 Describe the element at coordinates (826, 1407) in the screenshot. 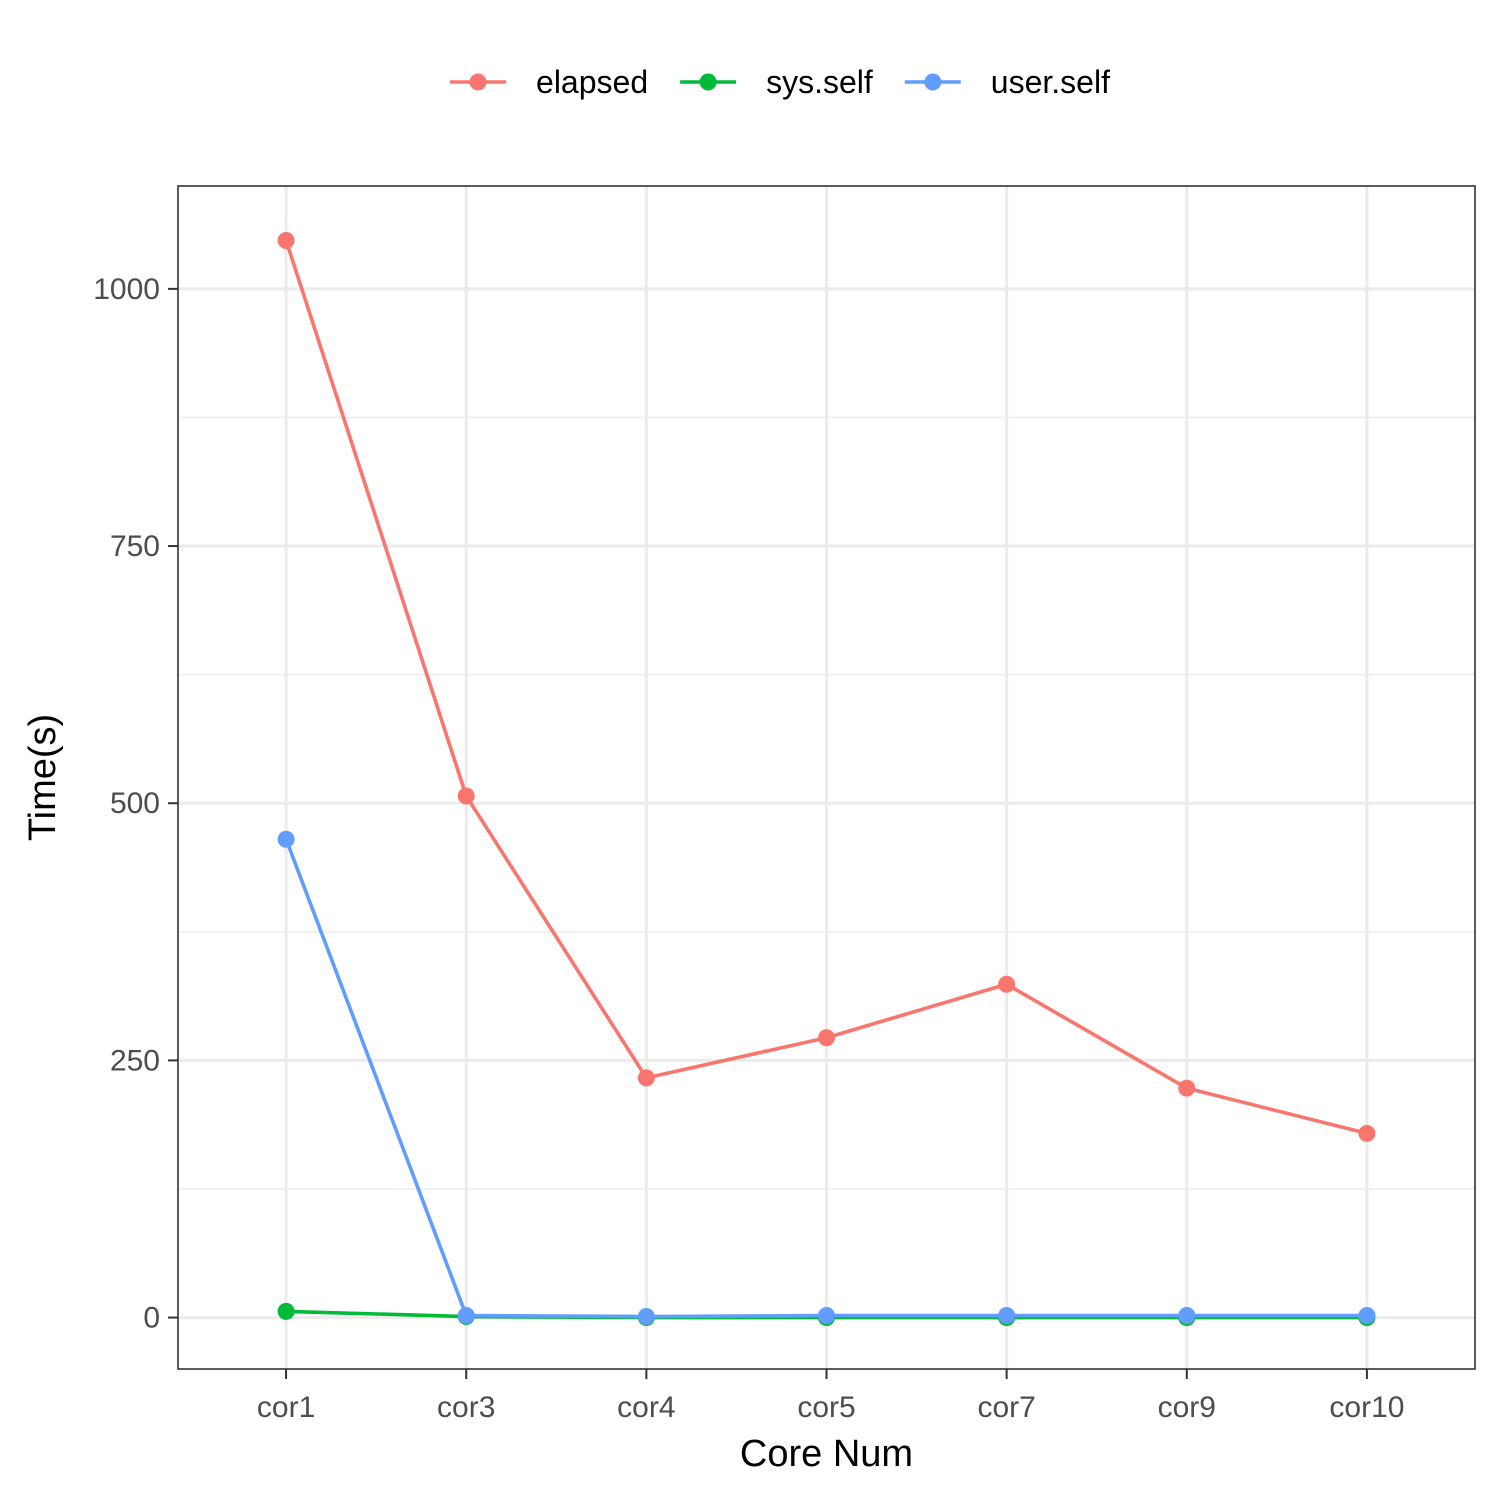

I see `x-tick-label: cor5` at that location.